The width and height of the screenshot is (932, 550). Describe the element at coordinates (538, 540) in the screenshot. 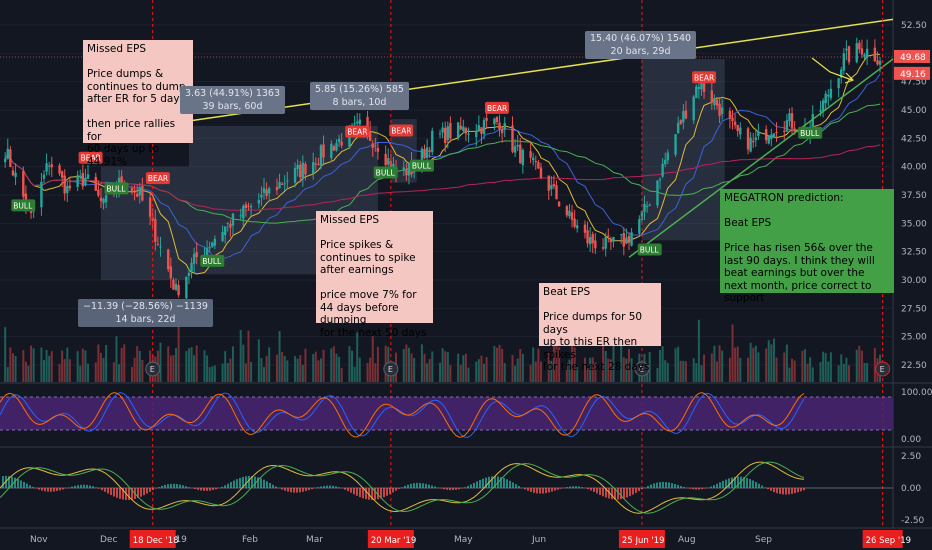

I see `time-axis-label: Jun` at that location.